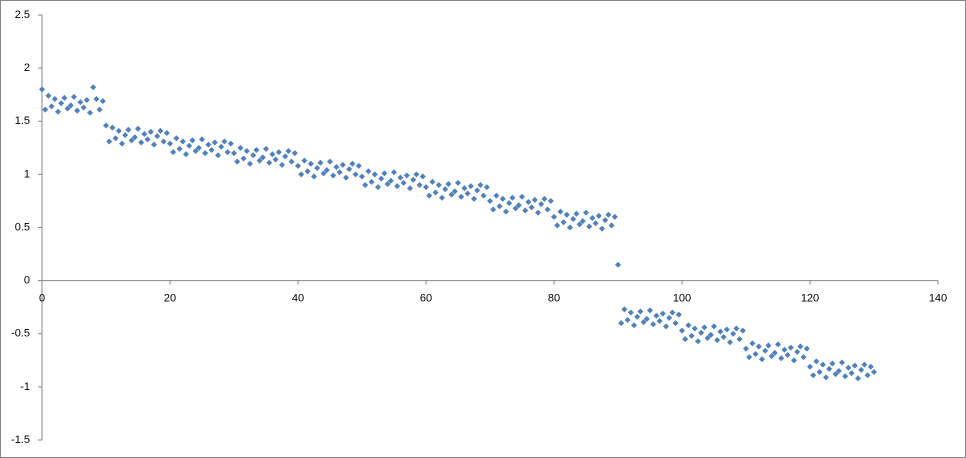 The width and height of the screenshot is (966, 458). Describe the element at coordinates (20, 334) in the screenshot. I see `y-tick-label: -0.5` at that location.